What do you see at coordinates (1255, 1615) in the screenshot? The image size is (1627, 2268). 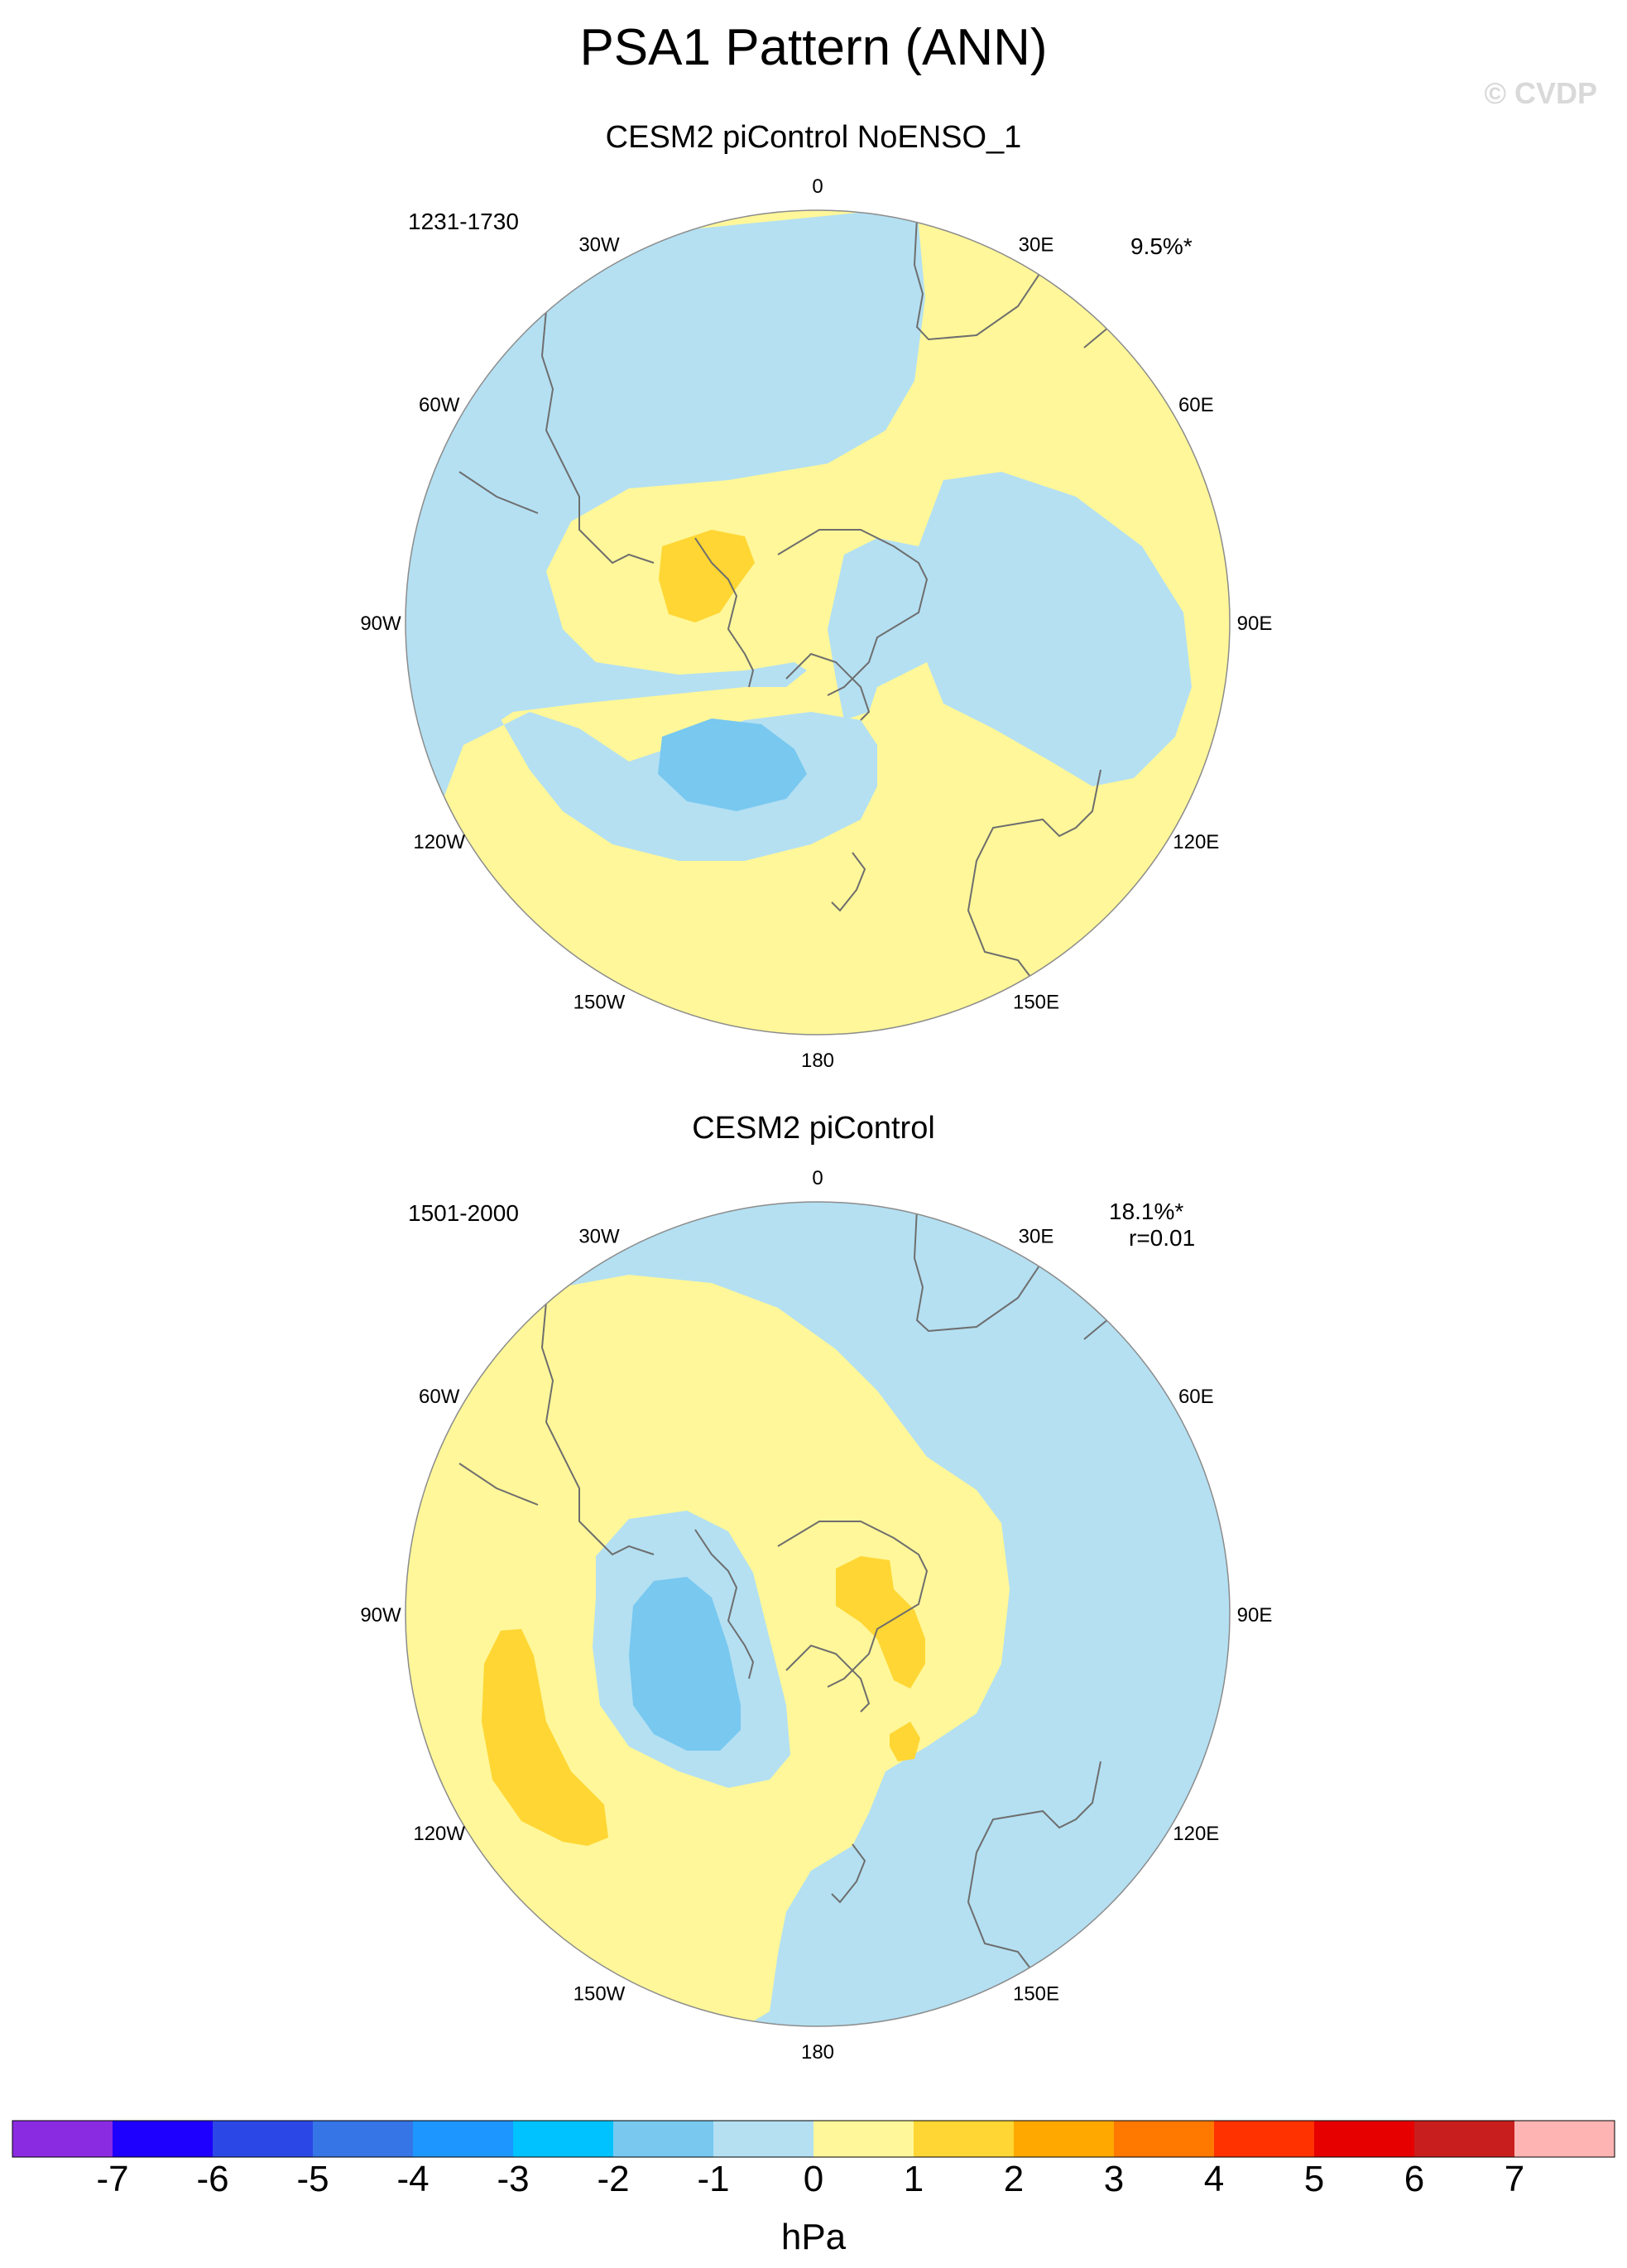 I see `panel-2-lon-label: 90E` at bounding box center [1255, 1615].